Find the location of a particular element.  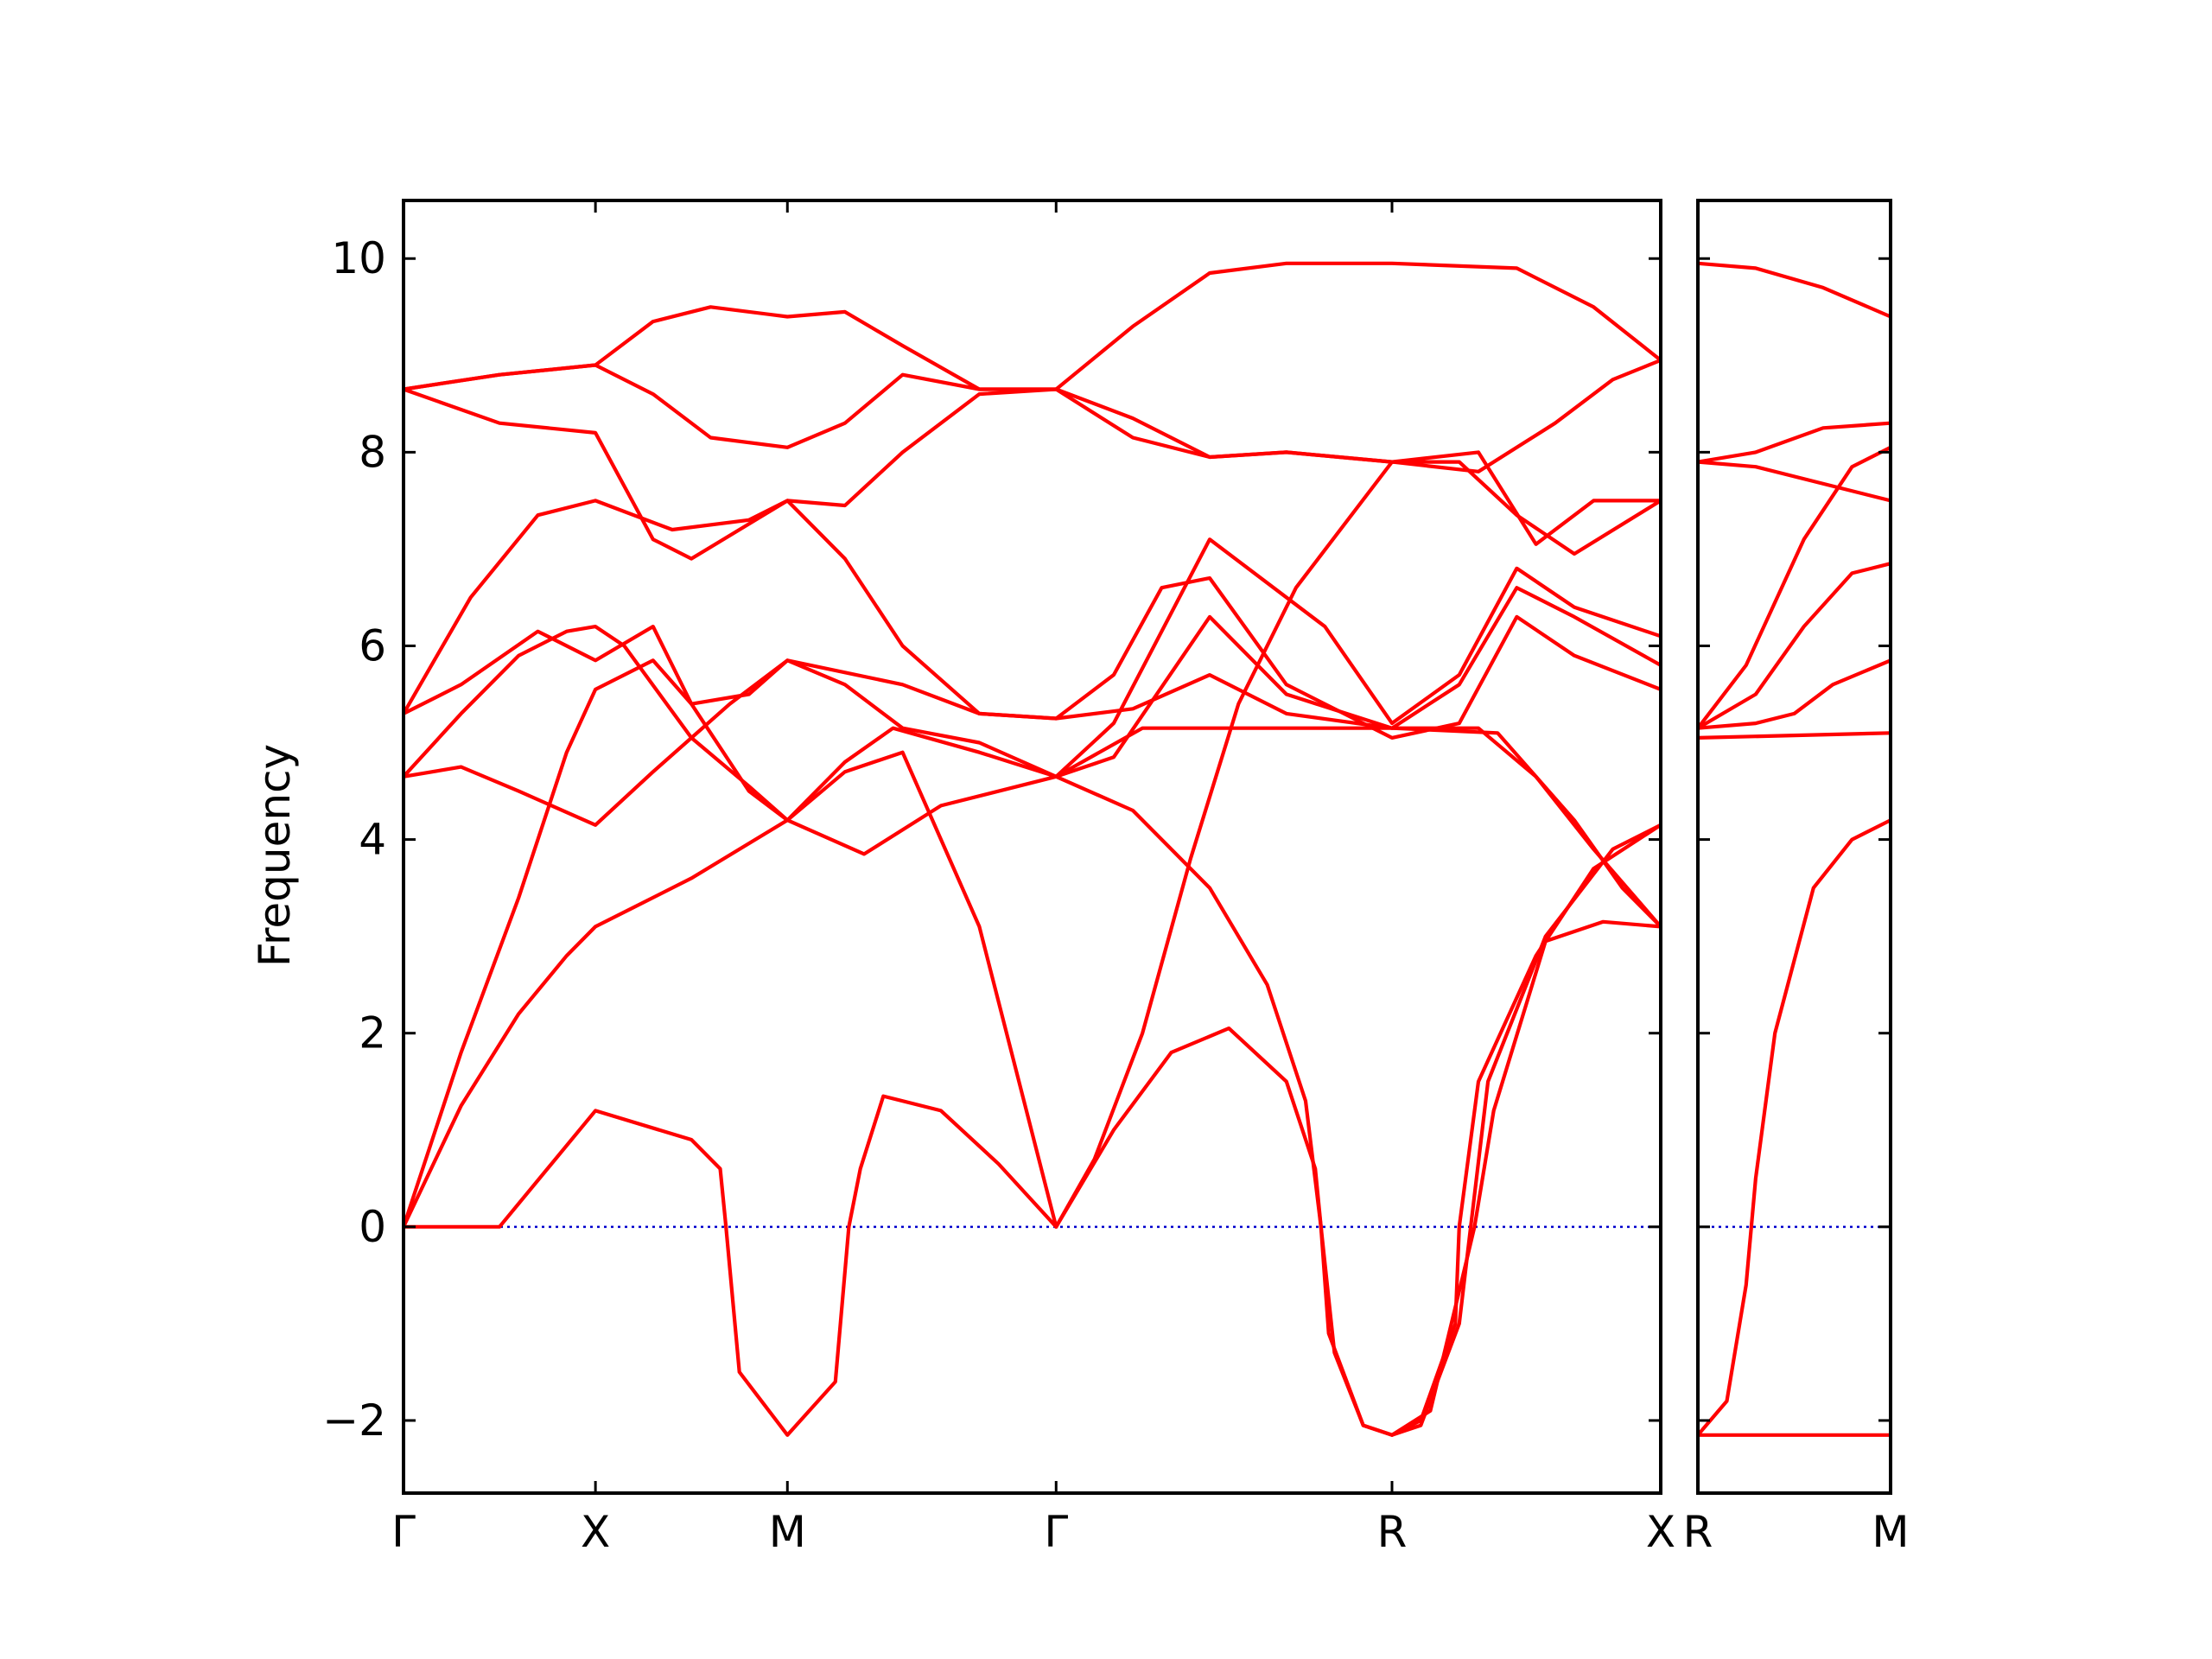

y-tick-label: 2 is located at coordinates (372, 1033).